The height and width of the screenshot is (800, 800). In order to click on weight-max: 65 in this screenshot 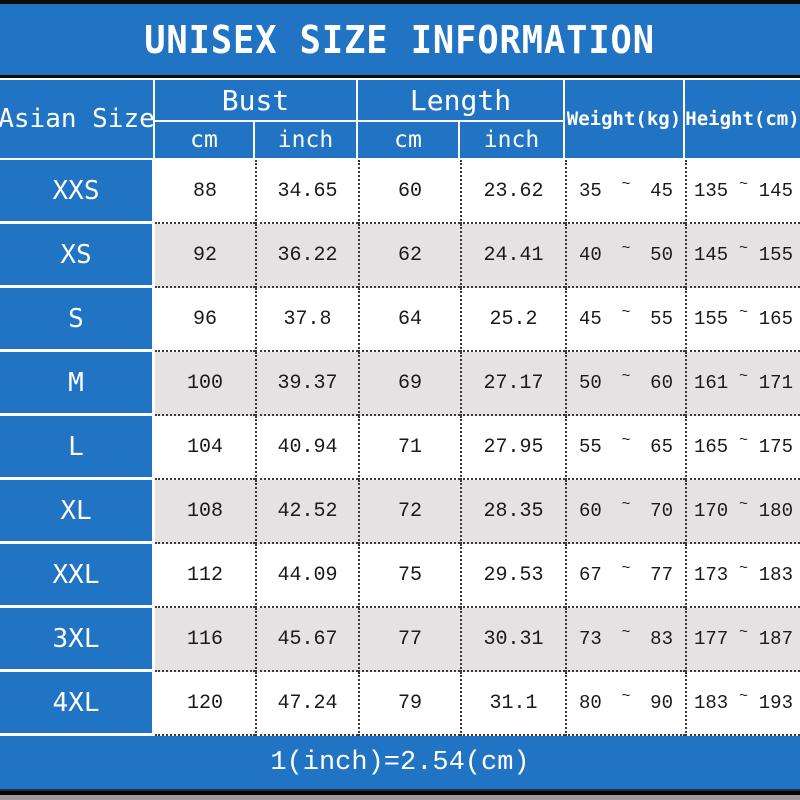, I will do `click(661, 447)`.